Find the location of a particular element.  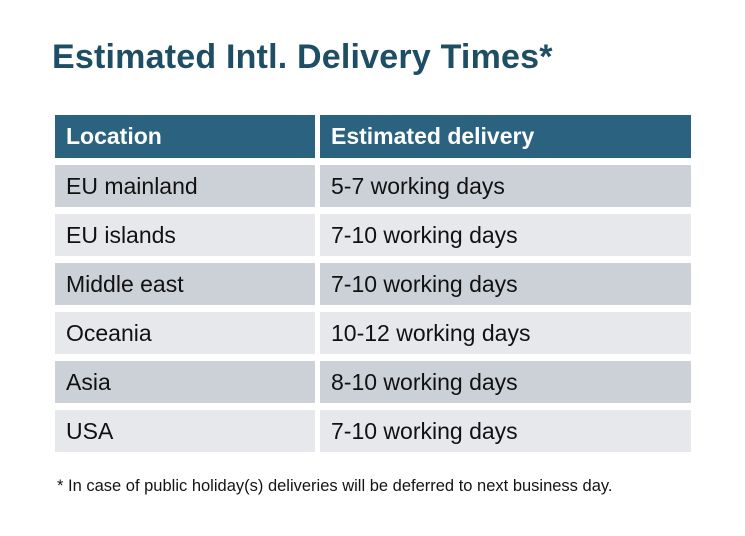

table-cell-location: Middle east is located at coordinates (185, 284).